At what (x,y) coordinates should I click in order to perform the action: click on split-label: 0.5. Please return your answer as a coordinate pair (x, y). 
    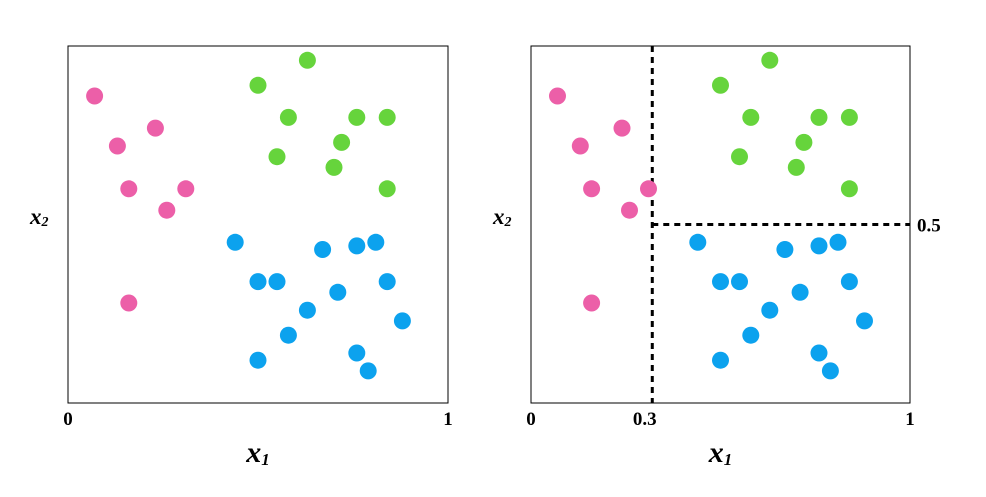
    Looking at the image, I should click on (929, 226).